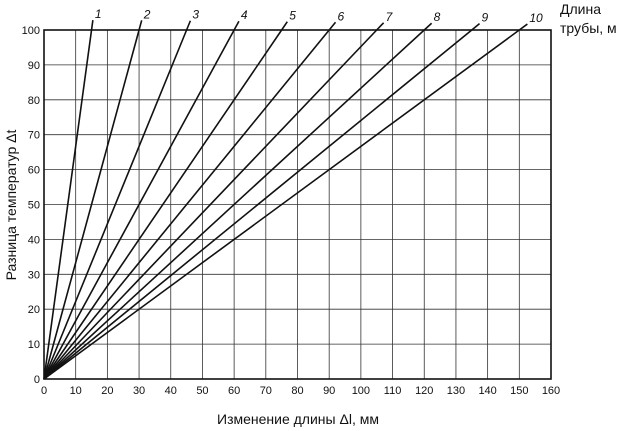  Describe the element at coordinates (31, 31) in the screenshot. I see `y-tick-label: 100` at that location.